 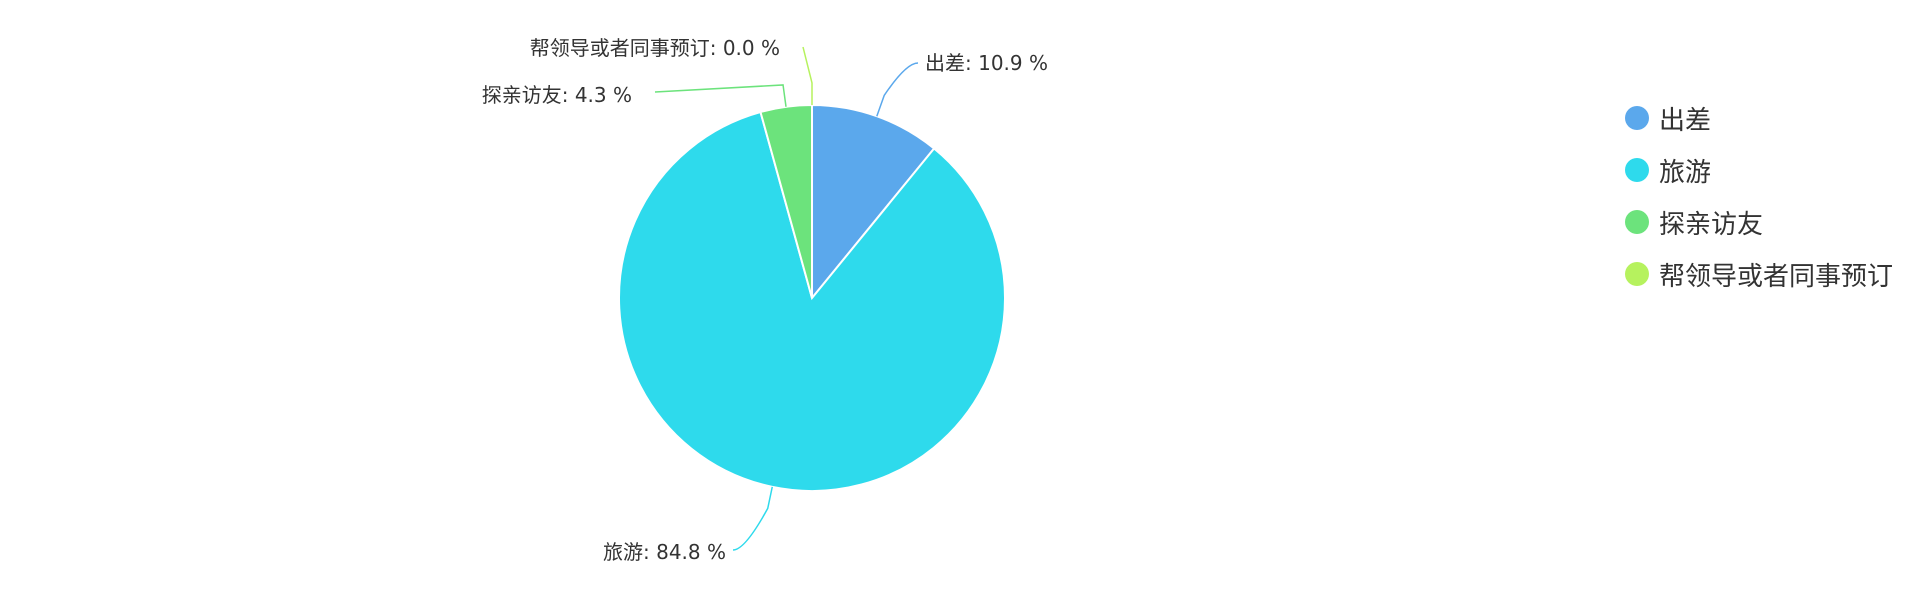 I want to click on legend-label-business-trip: 出差, so click(x=1685, y=120).